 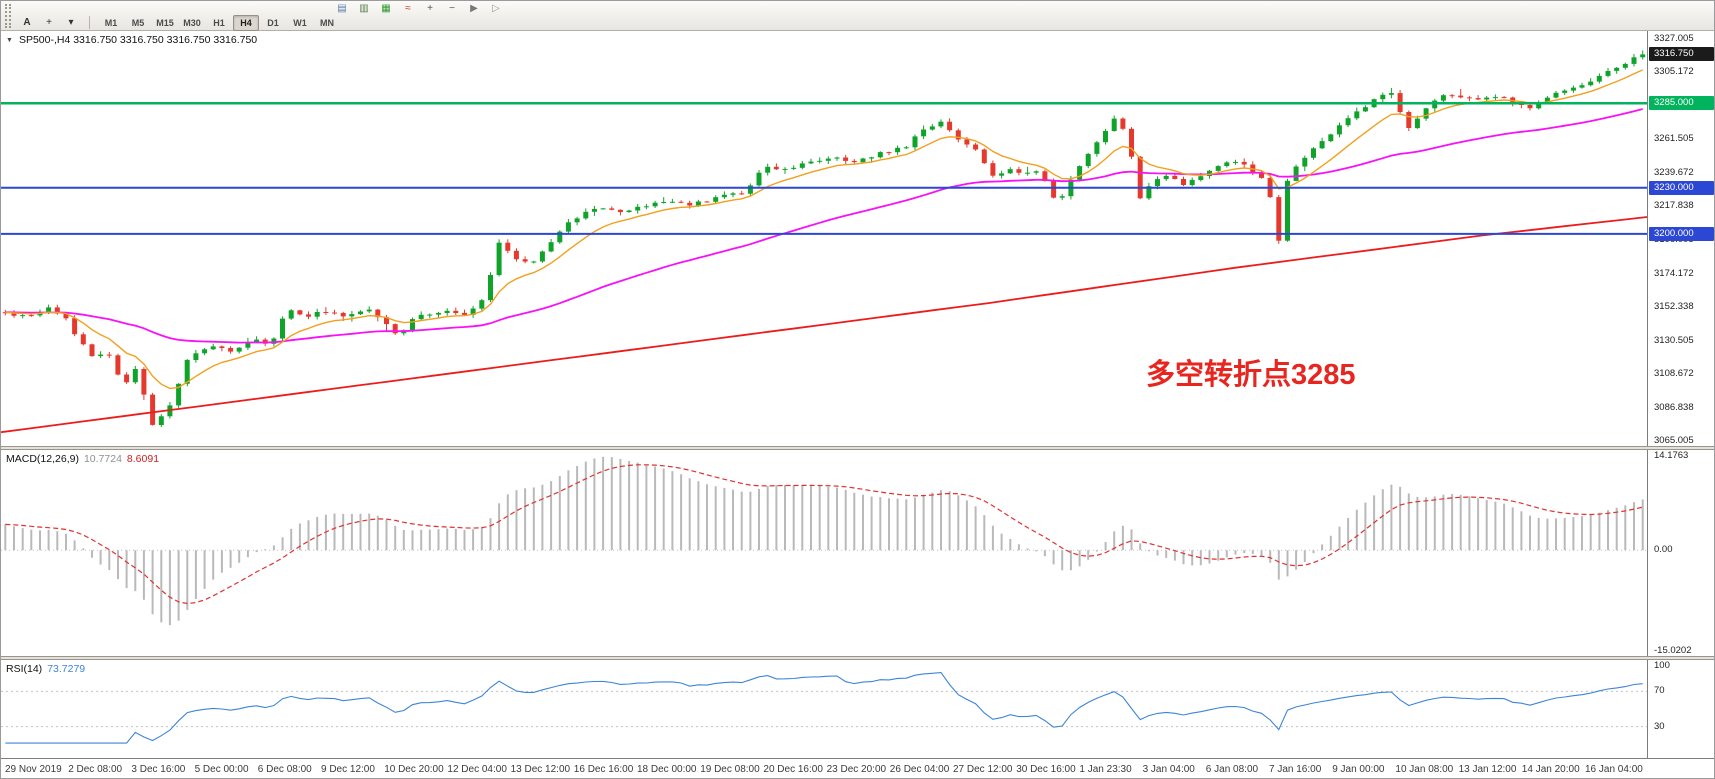 I want to click on macd-main-value: 10.7724, so click(x=102, y=459).